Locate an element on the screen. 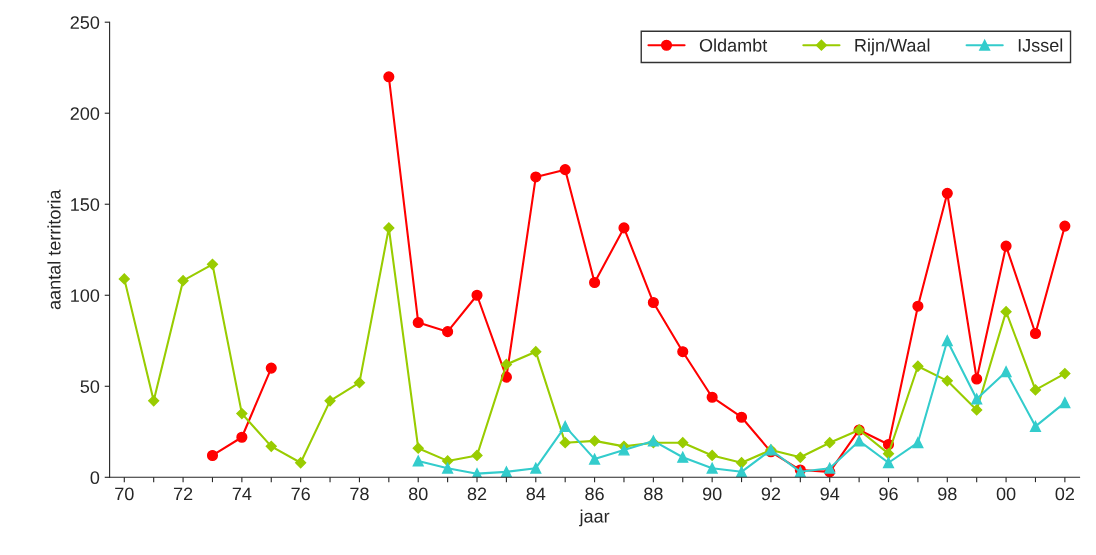  x-tick-label: 92 is located at coordinates (771, 494).